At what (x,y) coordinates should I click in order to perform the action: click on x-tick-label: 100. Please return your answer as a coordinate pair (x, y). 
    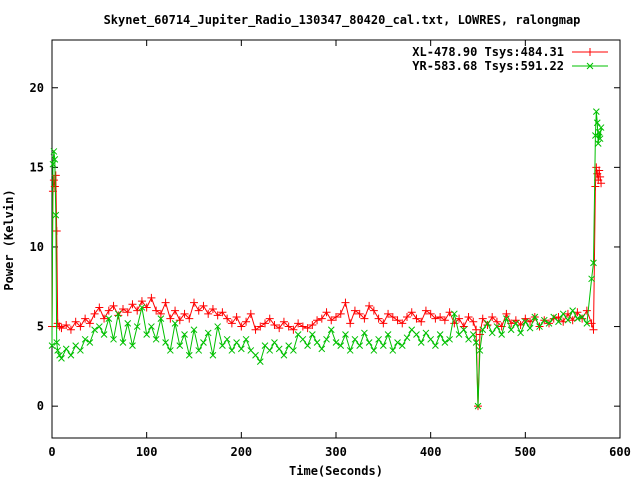
    Looking at the image, I should click on (147, 452).